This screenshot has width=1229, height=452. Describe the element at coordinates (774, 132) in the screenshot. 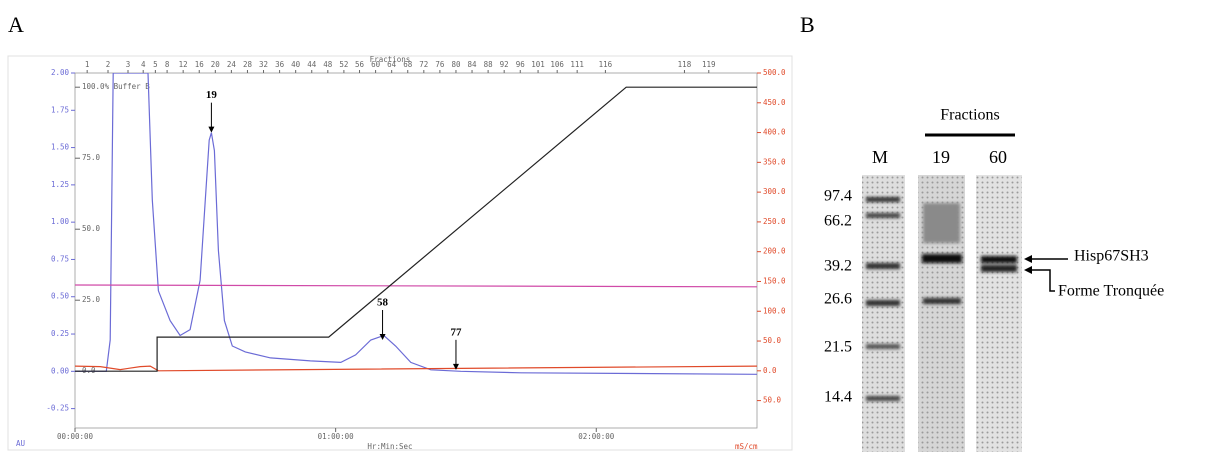

I see `y2-tick-label: 400.0` at that location.